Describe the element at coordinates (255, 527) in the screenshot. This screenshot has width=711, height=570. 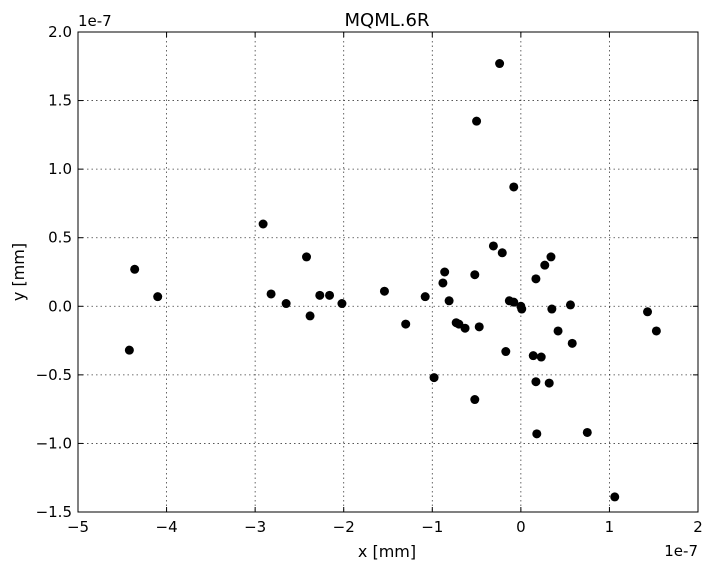
I see `x-tick-label: −3` at that location.